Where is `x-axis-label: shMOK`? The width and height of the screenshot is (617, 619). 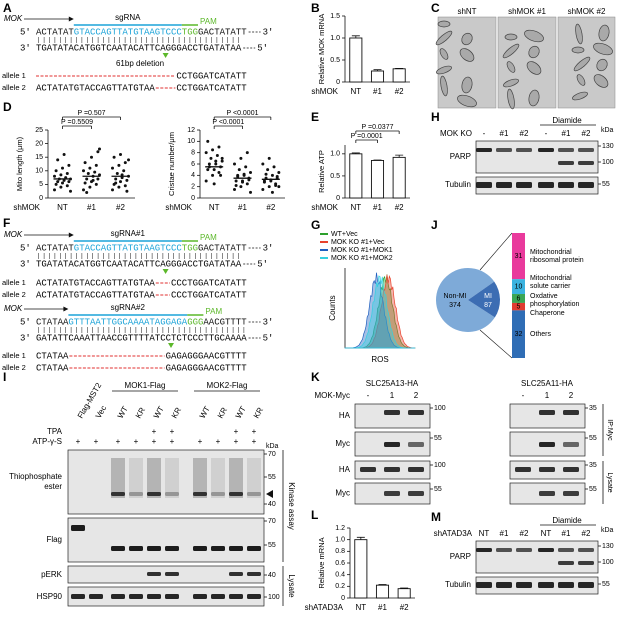 x-axis-label: shMOK is located at coordinates (178, 207).